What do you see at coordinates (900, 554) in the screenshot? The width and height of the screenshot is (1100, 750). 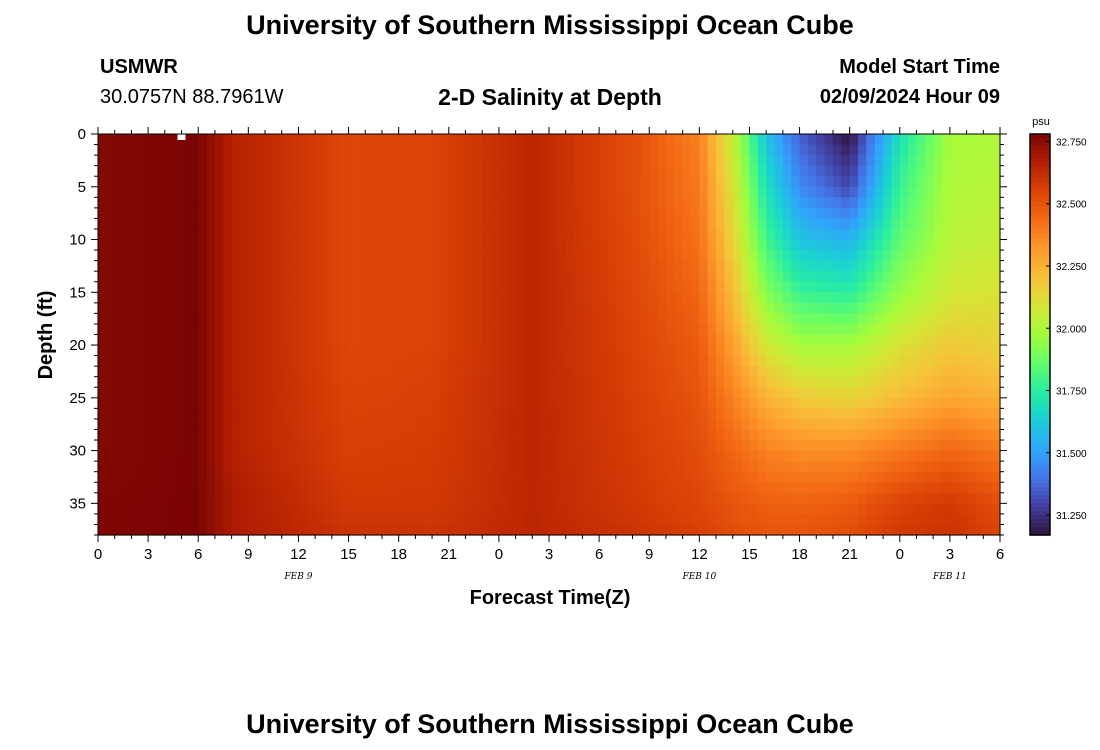 I see `x-tick-label: 0` at bounding box center [900, 554].